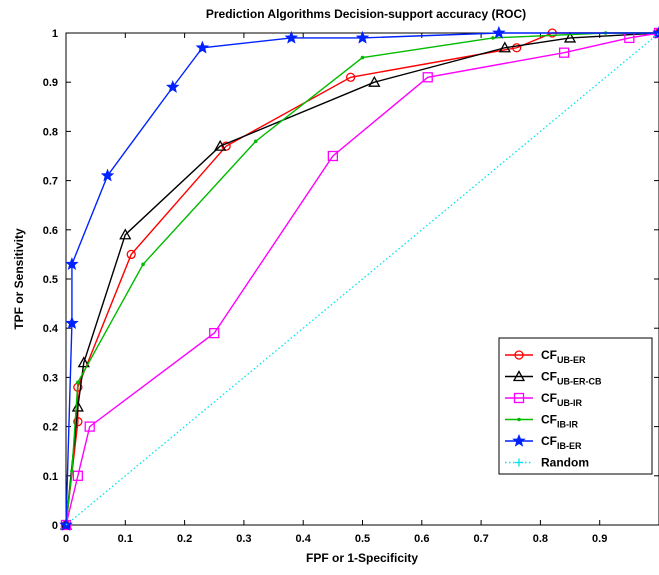  Describe the element at coordinates (579, 382) in the screenshot. I see `legend-label-sub: UB-ER-CB` at that location.